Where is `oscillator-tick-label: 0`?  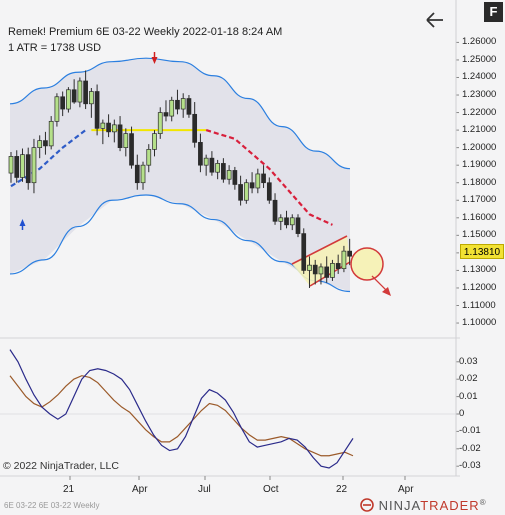 oscillator-tick-label: 0 is located at coordinates (462, 413).